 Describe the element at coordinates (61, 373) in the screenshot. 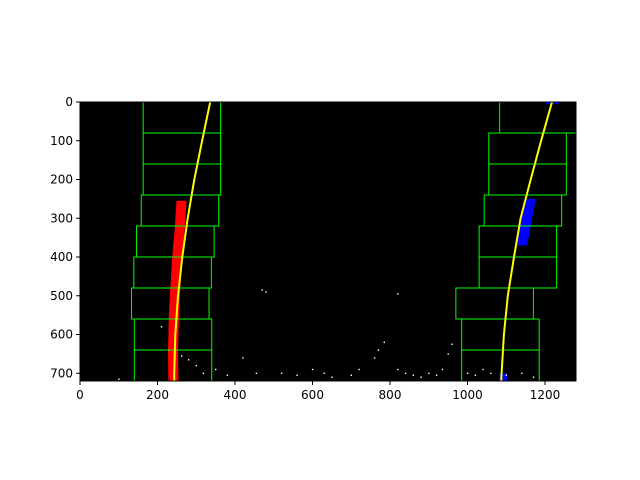

I see `y-tick-label: 700` at that location.